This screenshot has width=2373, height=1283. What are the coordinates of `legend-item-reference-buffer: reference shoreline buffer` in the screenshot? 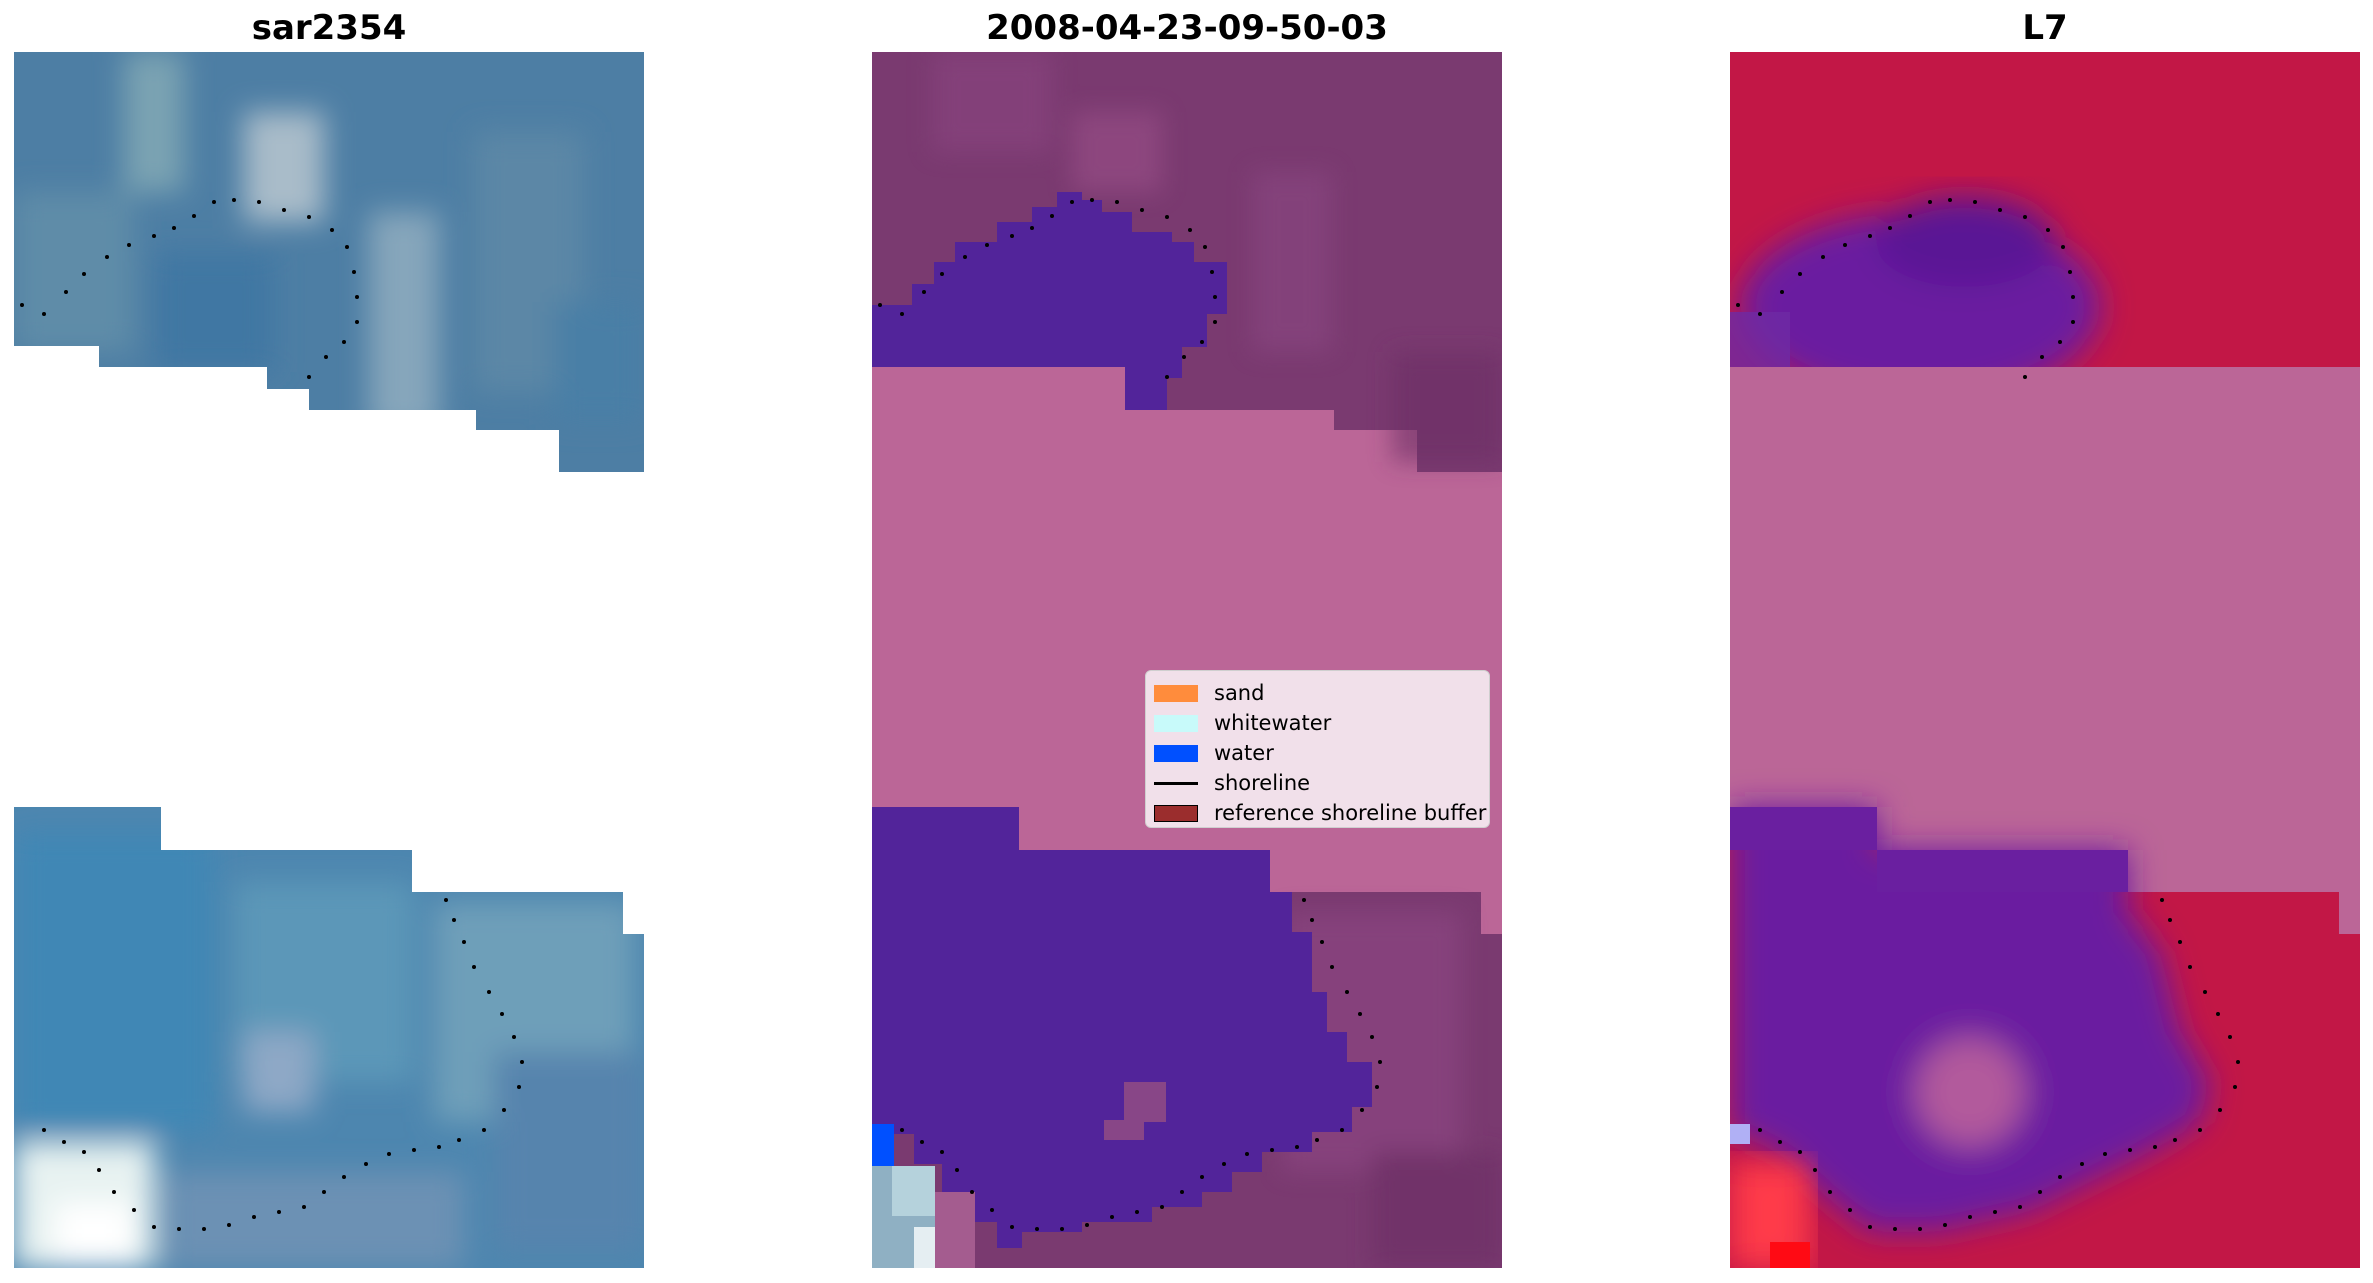 It's located at (1320, 813).